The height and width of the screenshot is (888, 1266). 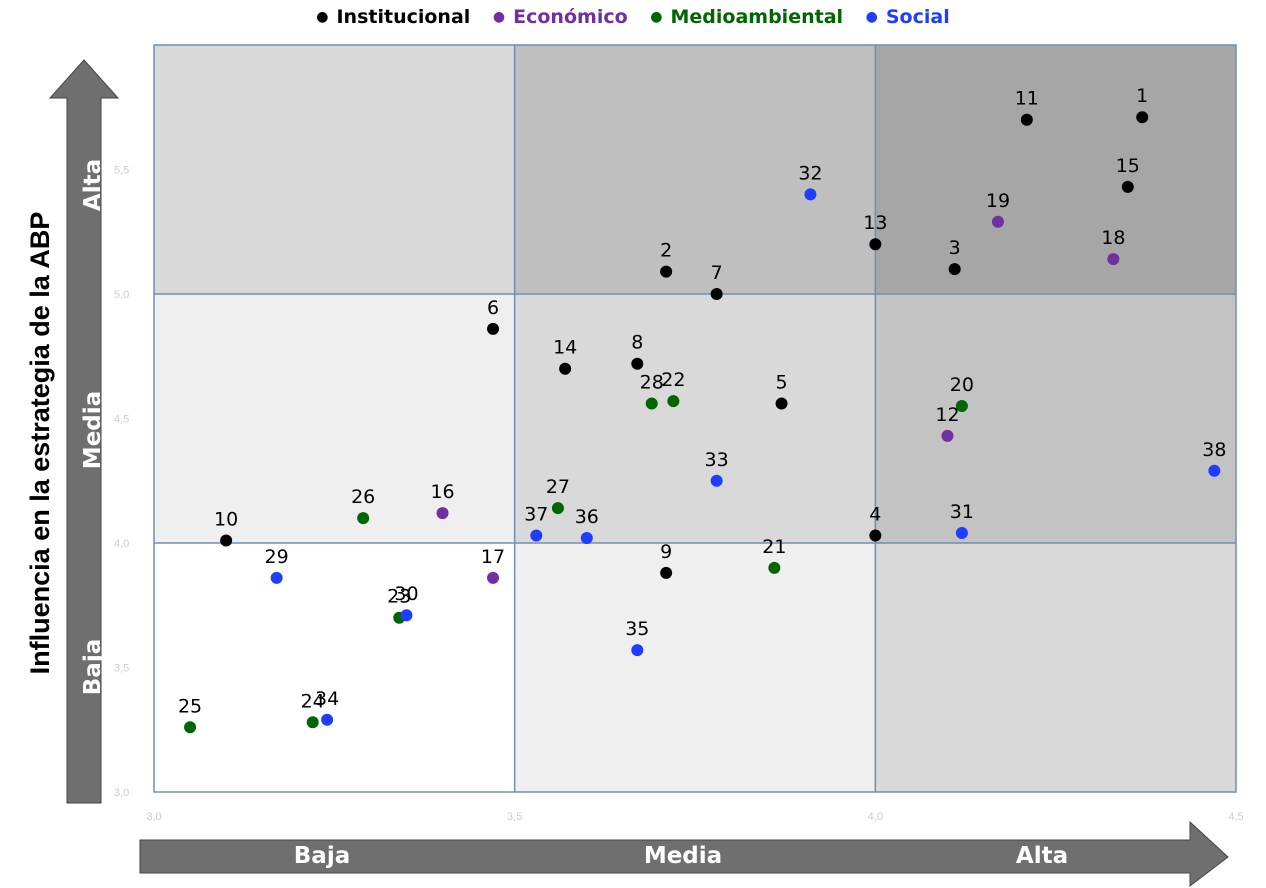 What do you see at coordinates (570, 17) in the screenshot?
I see `legend-label: Económico` at bounding box center [570, 17].